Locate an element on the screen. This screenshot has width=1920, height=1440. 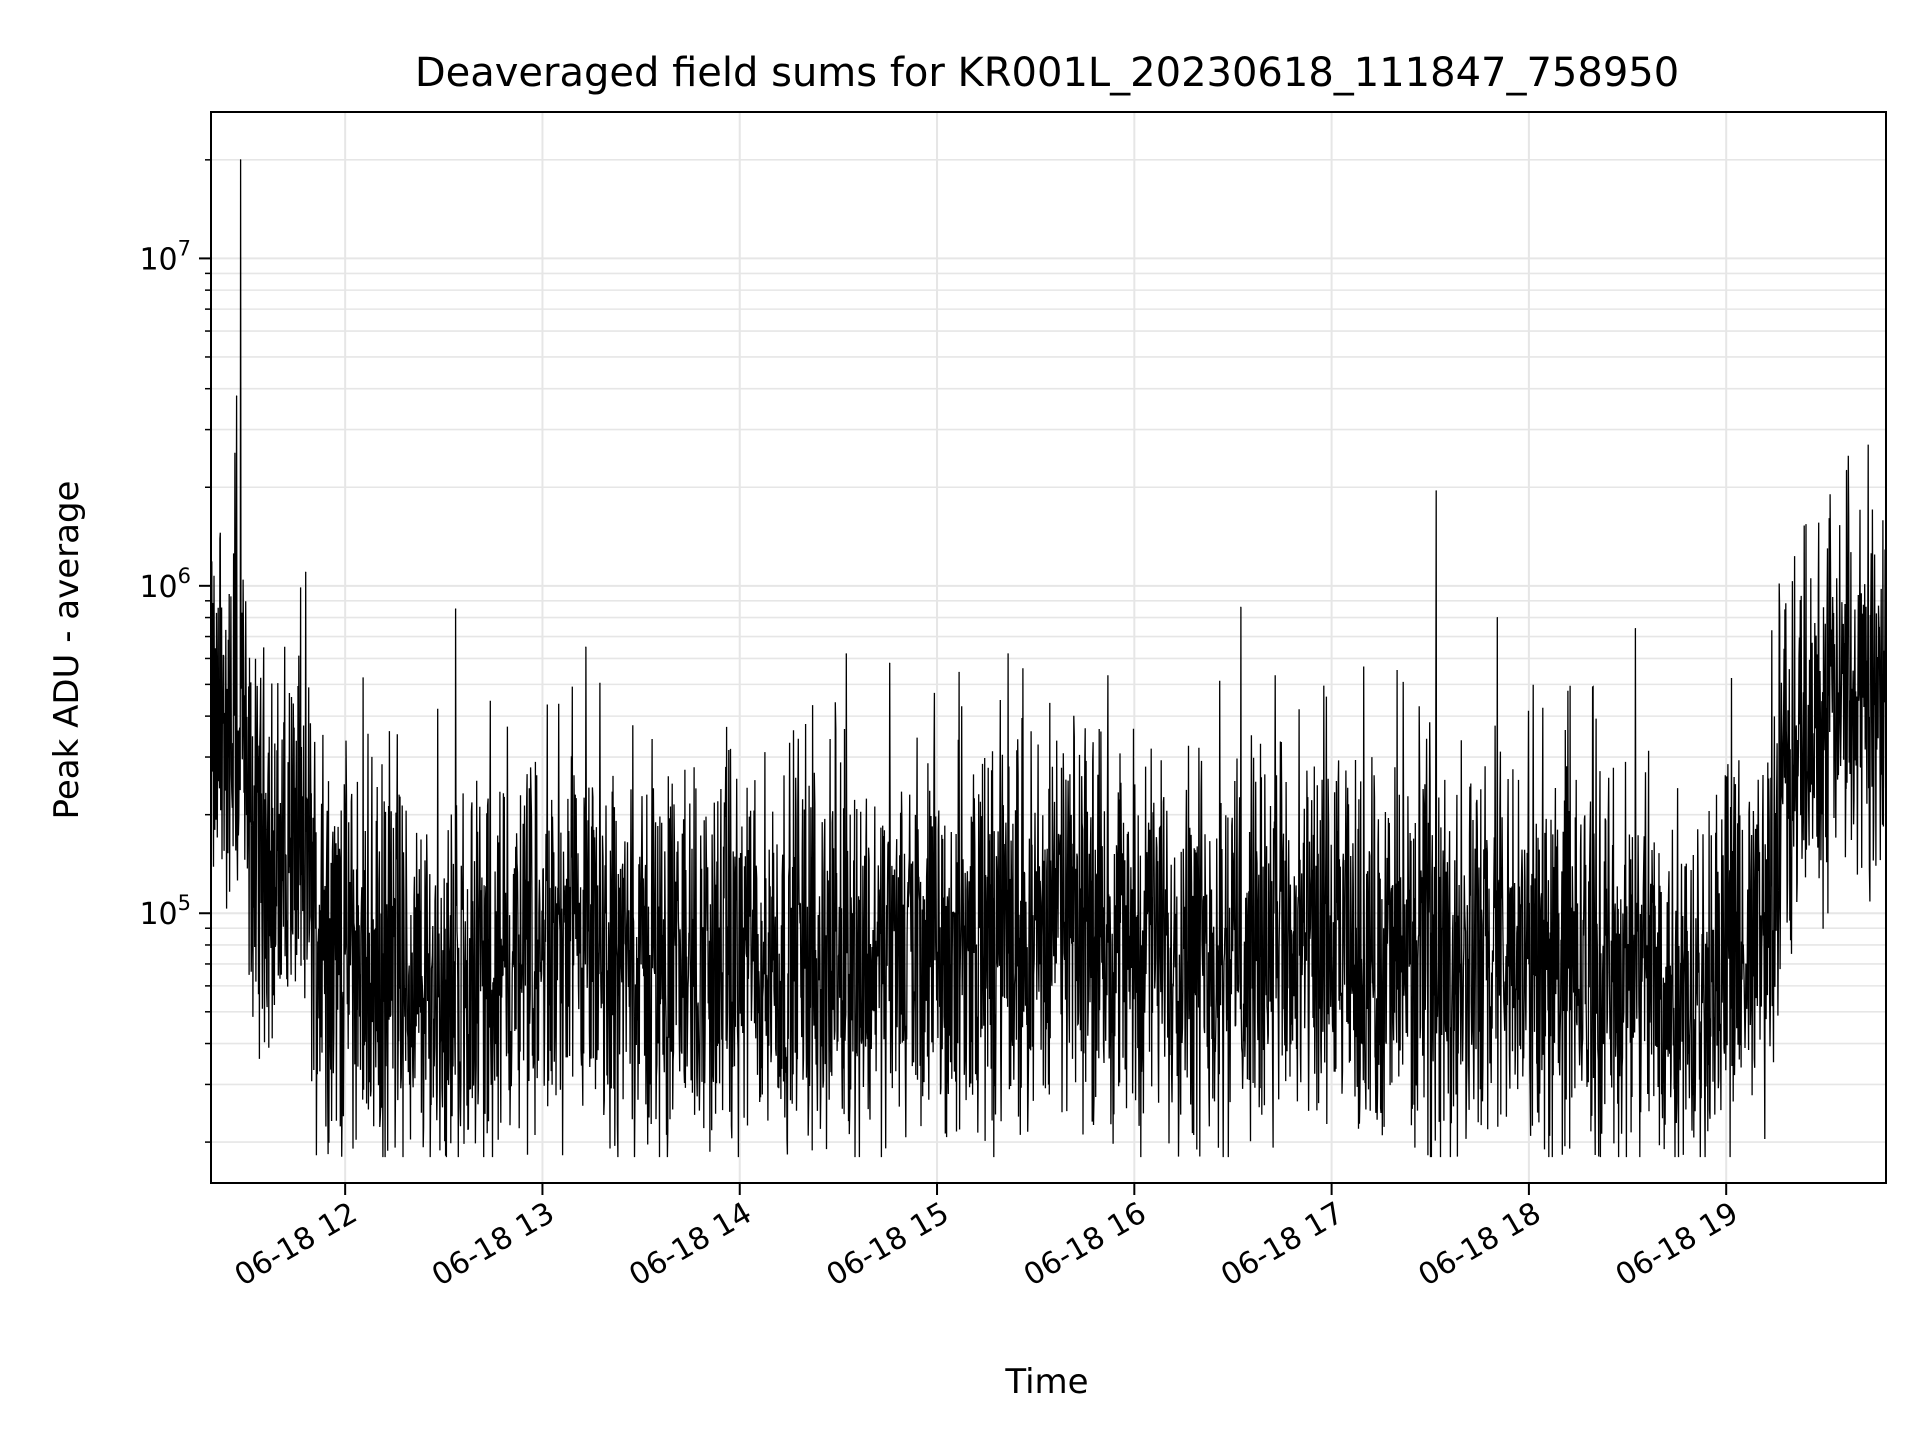
y-axis: 10⁵ 10⁶ 10⁷ is located at coordinates (175, 651).